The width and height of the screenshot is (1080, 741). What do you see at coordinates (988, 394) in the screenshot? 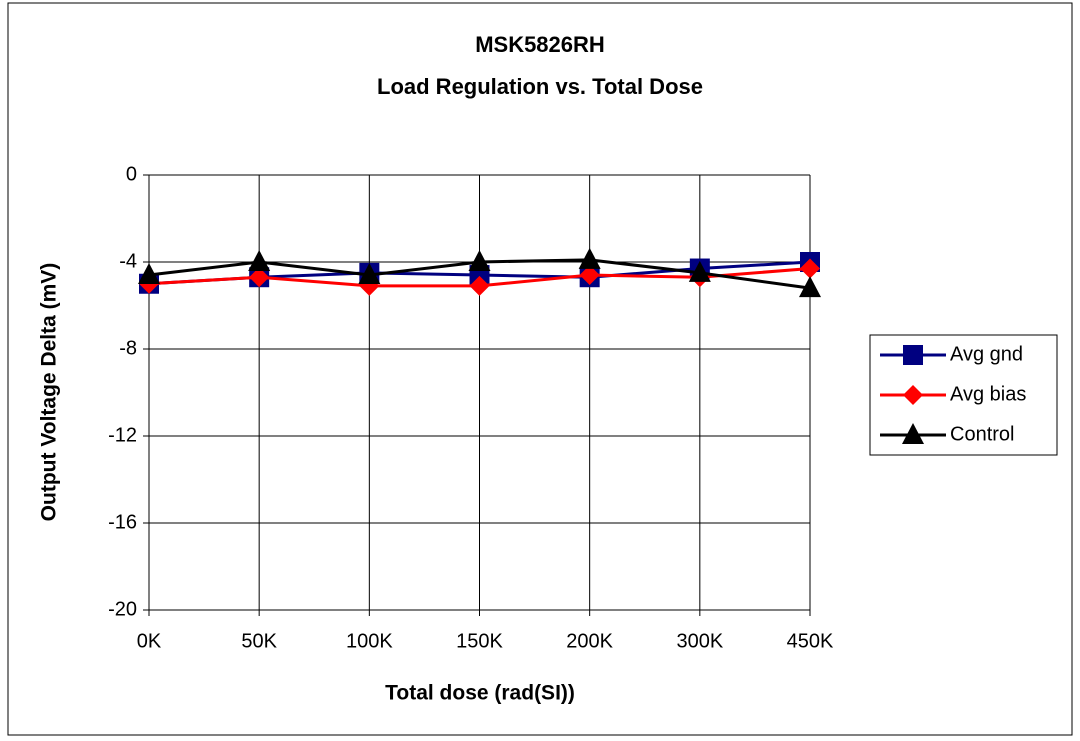
I see `legend-label: Avg bias` at bounding box center [988, 394].